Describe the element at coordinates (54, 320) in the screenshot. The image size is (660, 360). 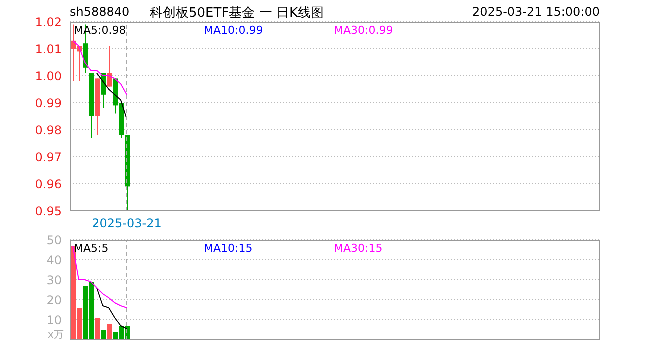
I see `y-tick-label: 10` at that location.